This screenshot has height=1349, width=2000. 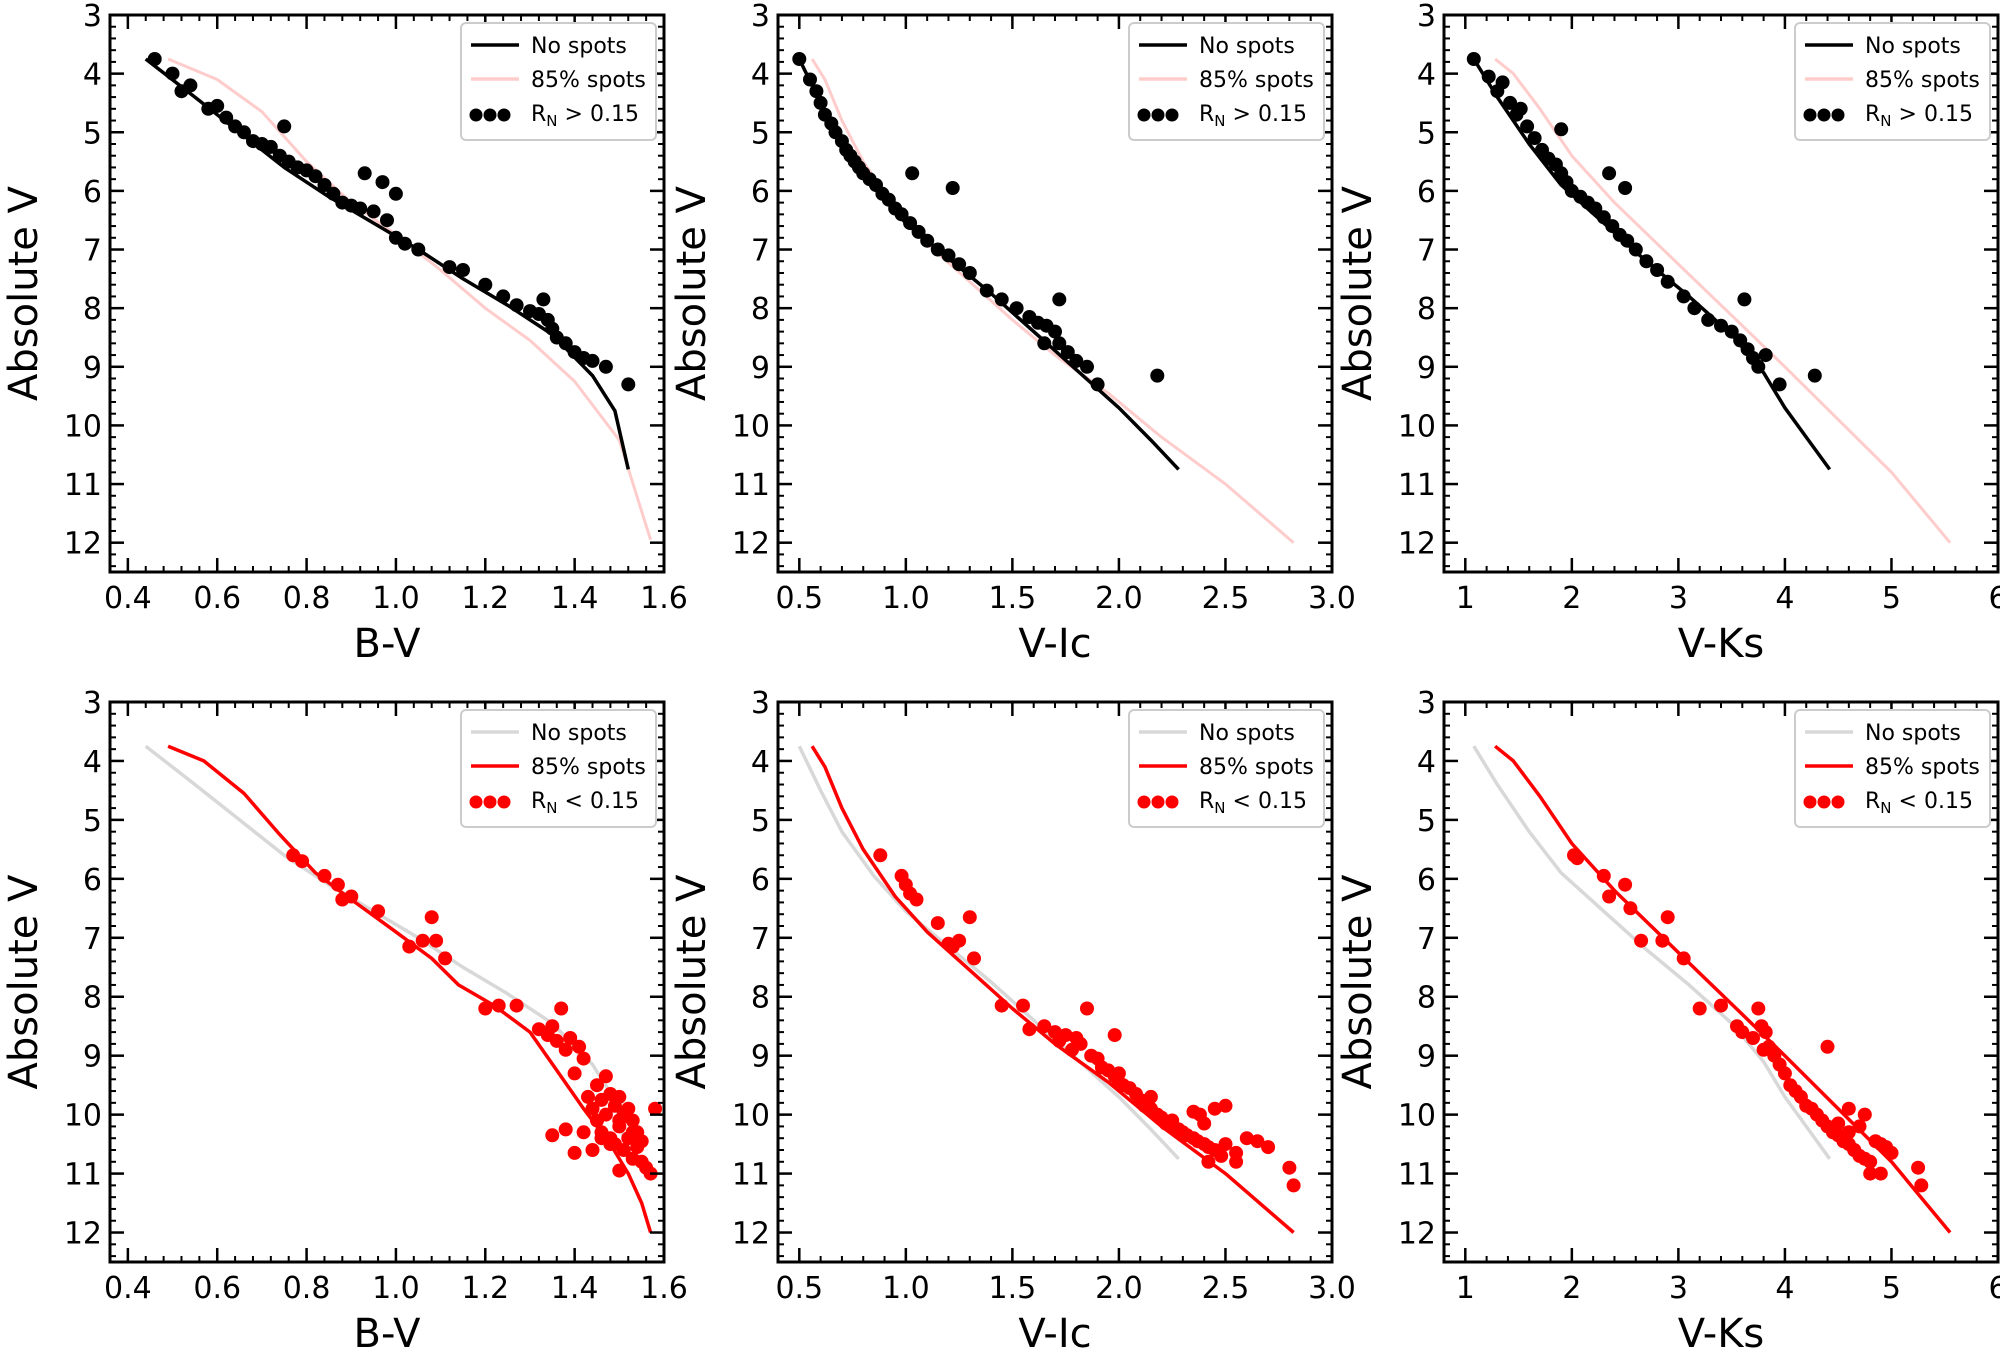 What do you see at coordinates (1087, 1020) in the screenshot?
I see `series-points` at bounding box center [1087, 1020].